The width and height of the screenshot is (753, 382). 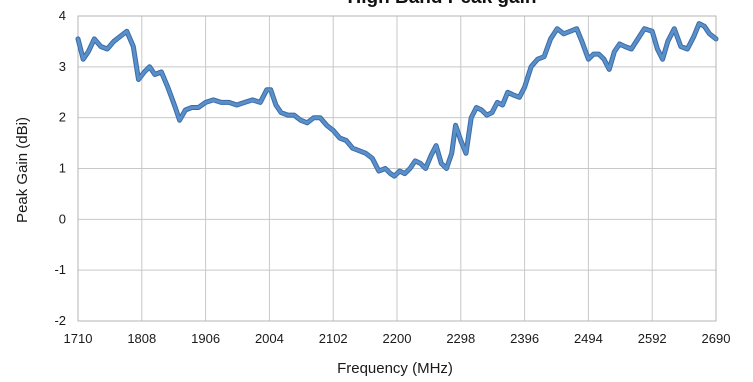 I want to click on y-tick-label: -1, so click(x=60, y=269).